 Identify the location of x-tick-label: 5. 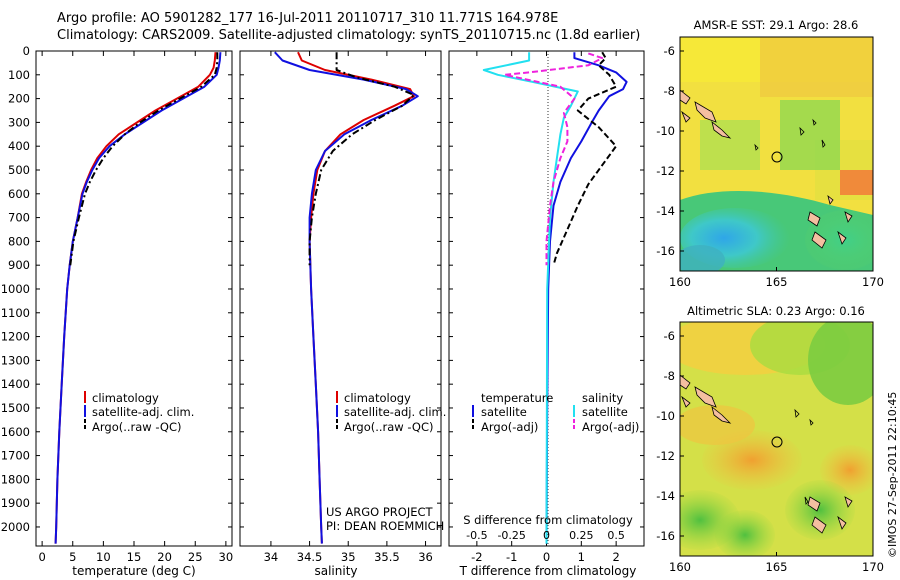
(72, 557).